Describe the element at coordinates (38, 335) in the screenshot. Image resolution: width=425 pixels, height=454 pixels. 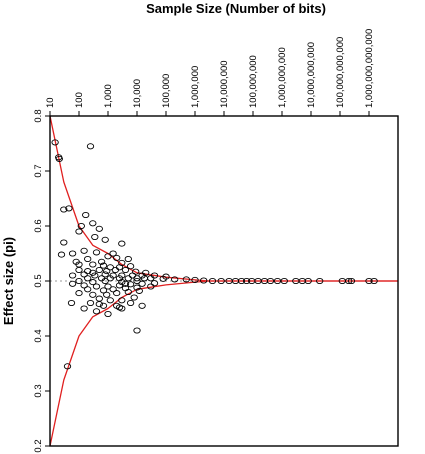
I see `y-tick-label: 0.4` at that location.